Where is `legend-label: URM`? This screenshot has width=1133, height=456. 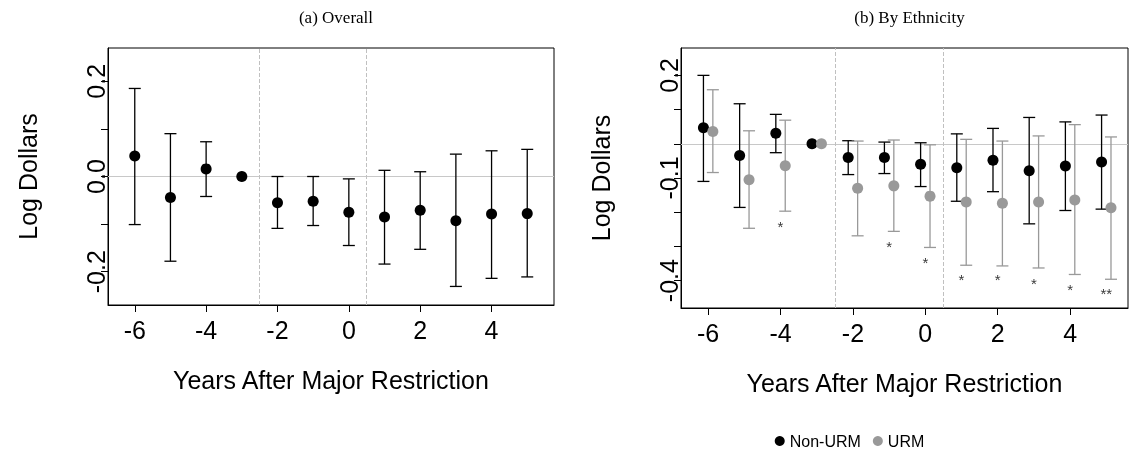 legend-label: URM is located at coordinates (906, 441).